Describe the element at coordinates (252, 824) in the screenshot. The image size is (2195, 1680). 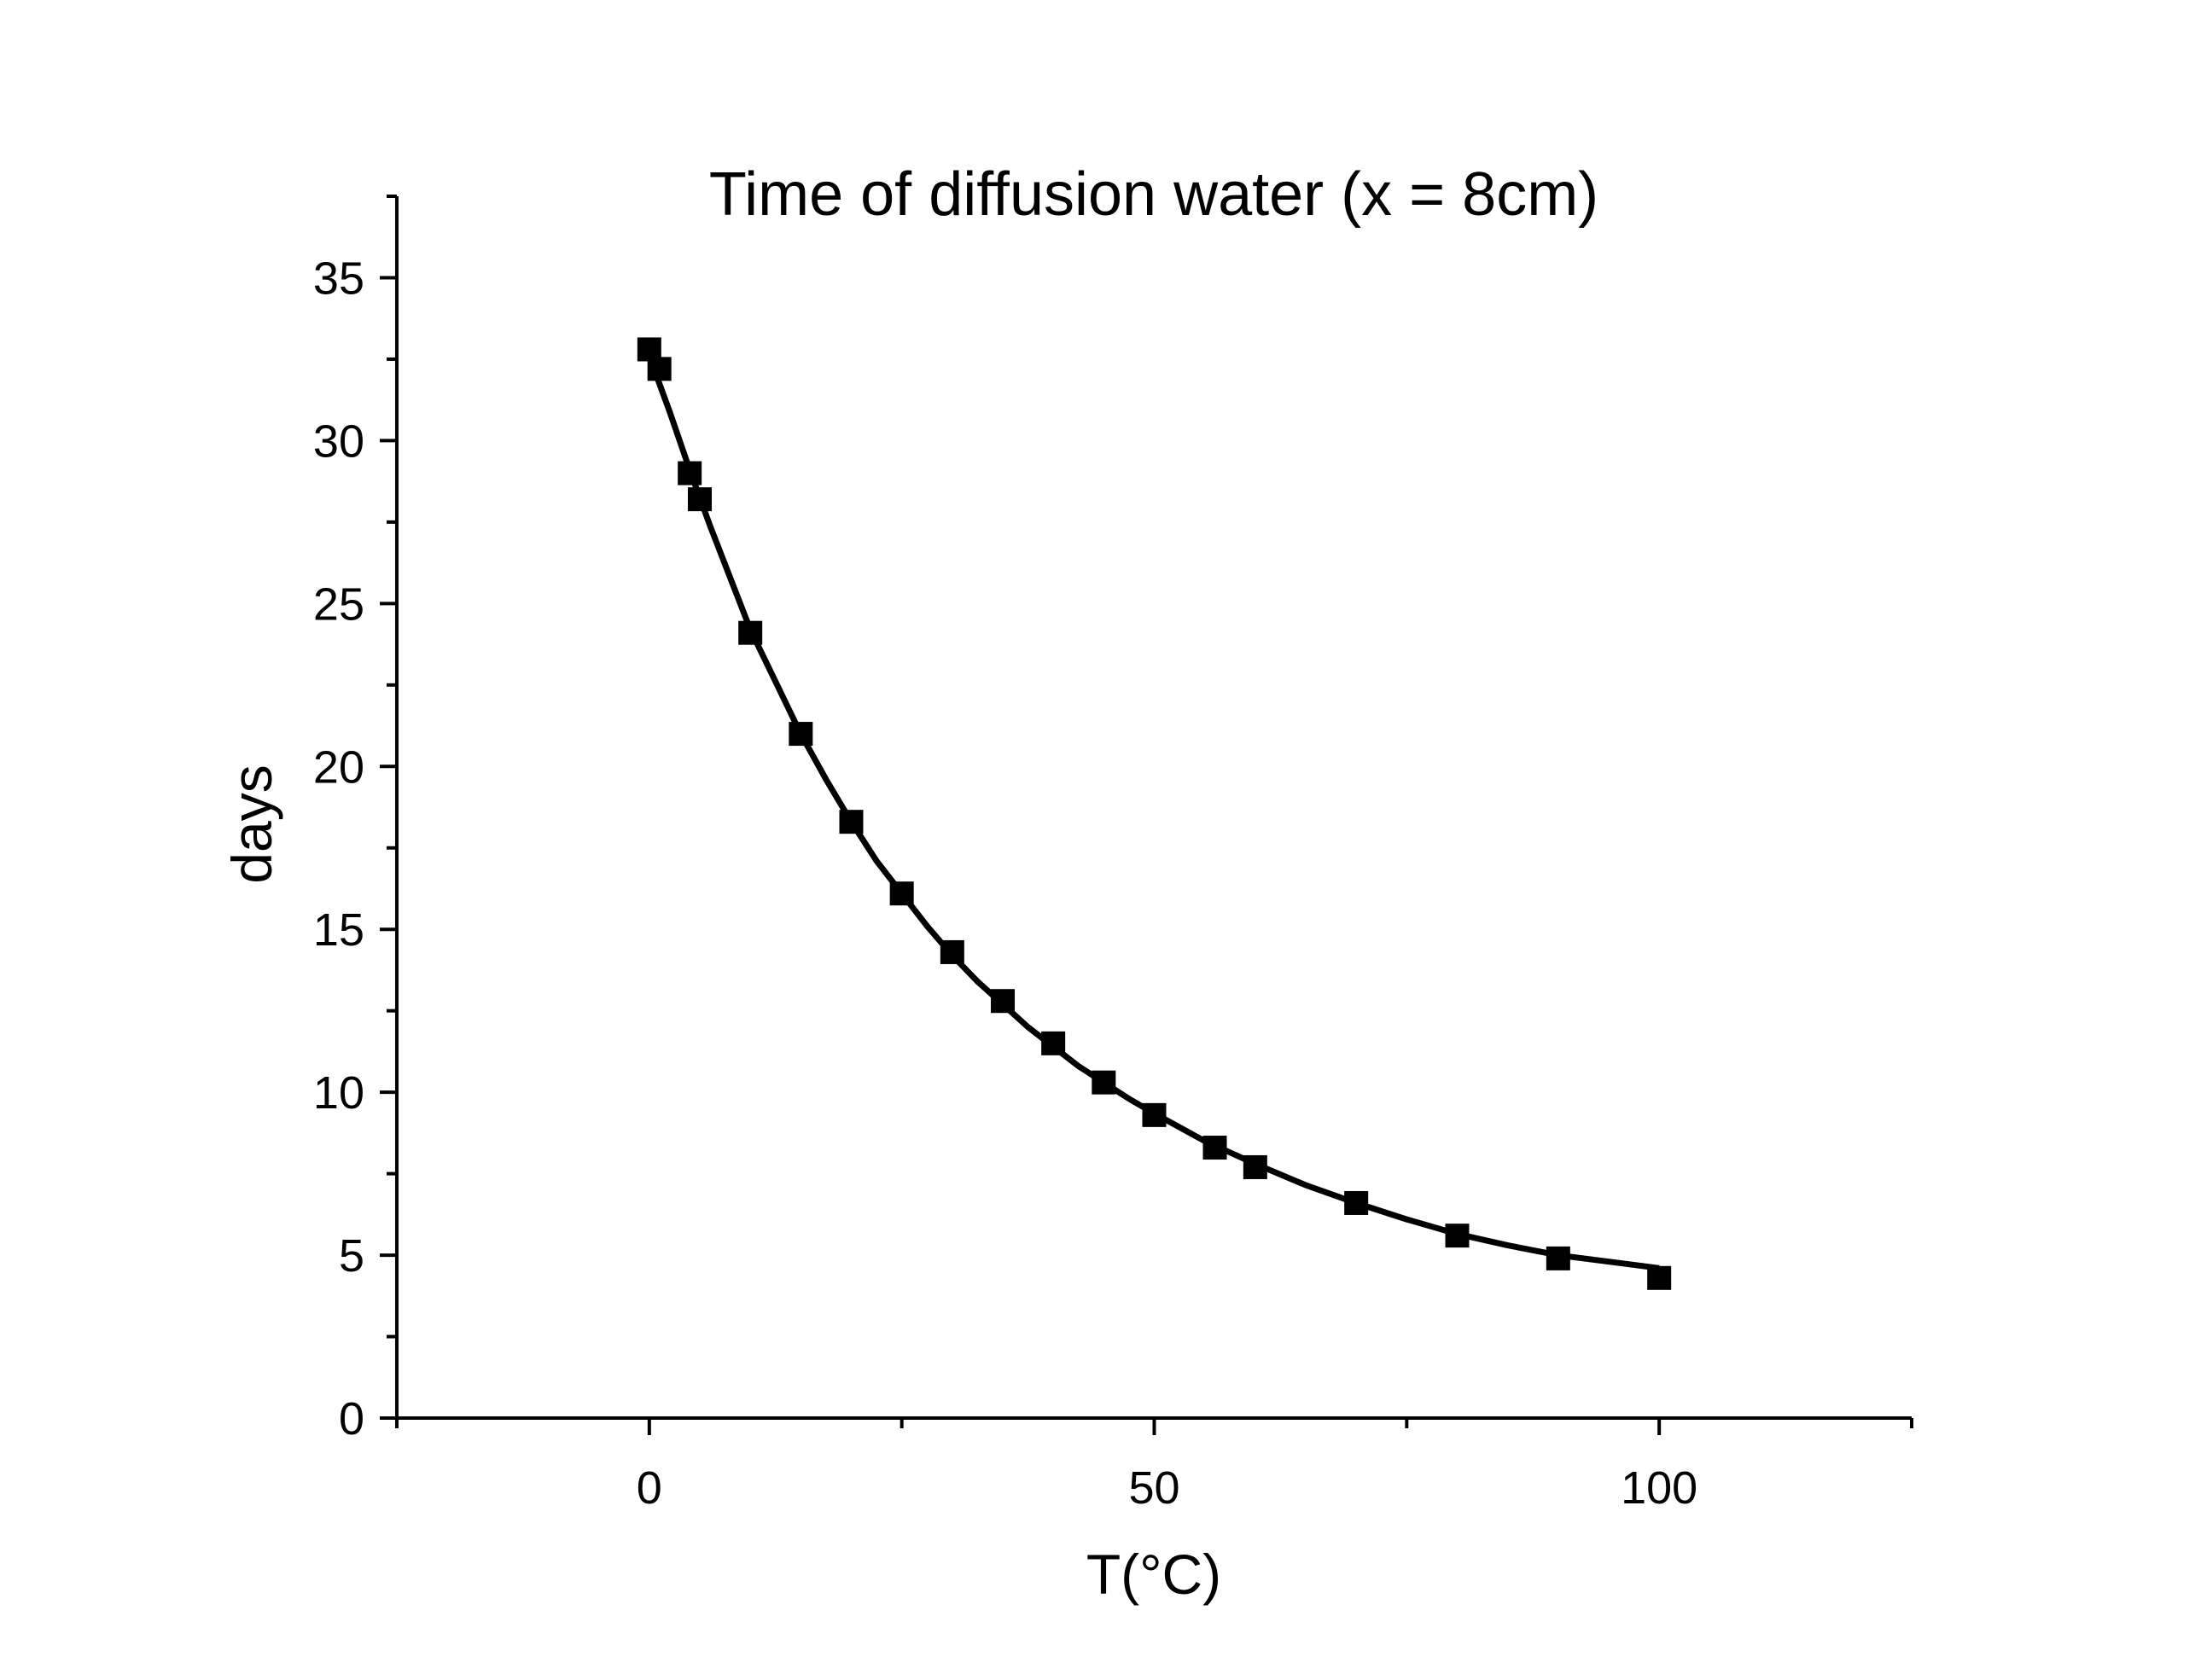
I see `y-axis-label: days` at that location.